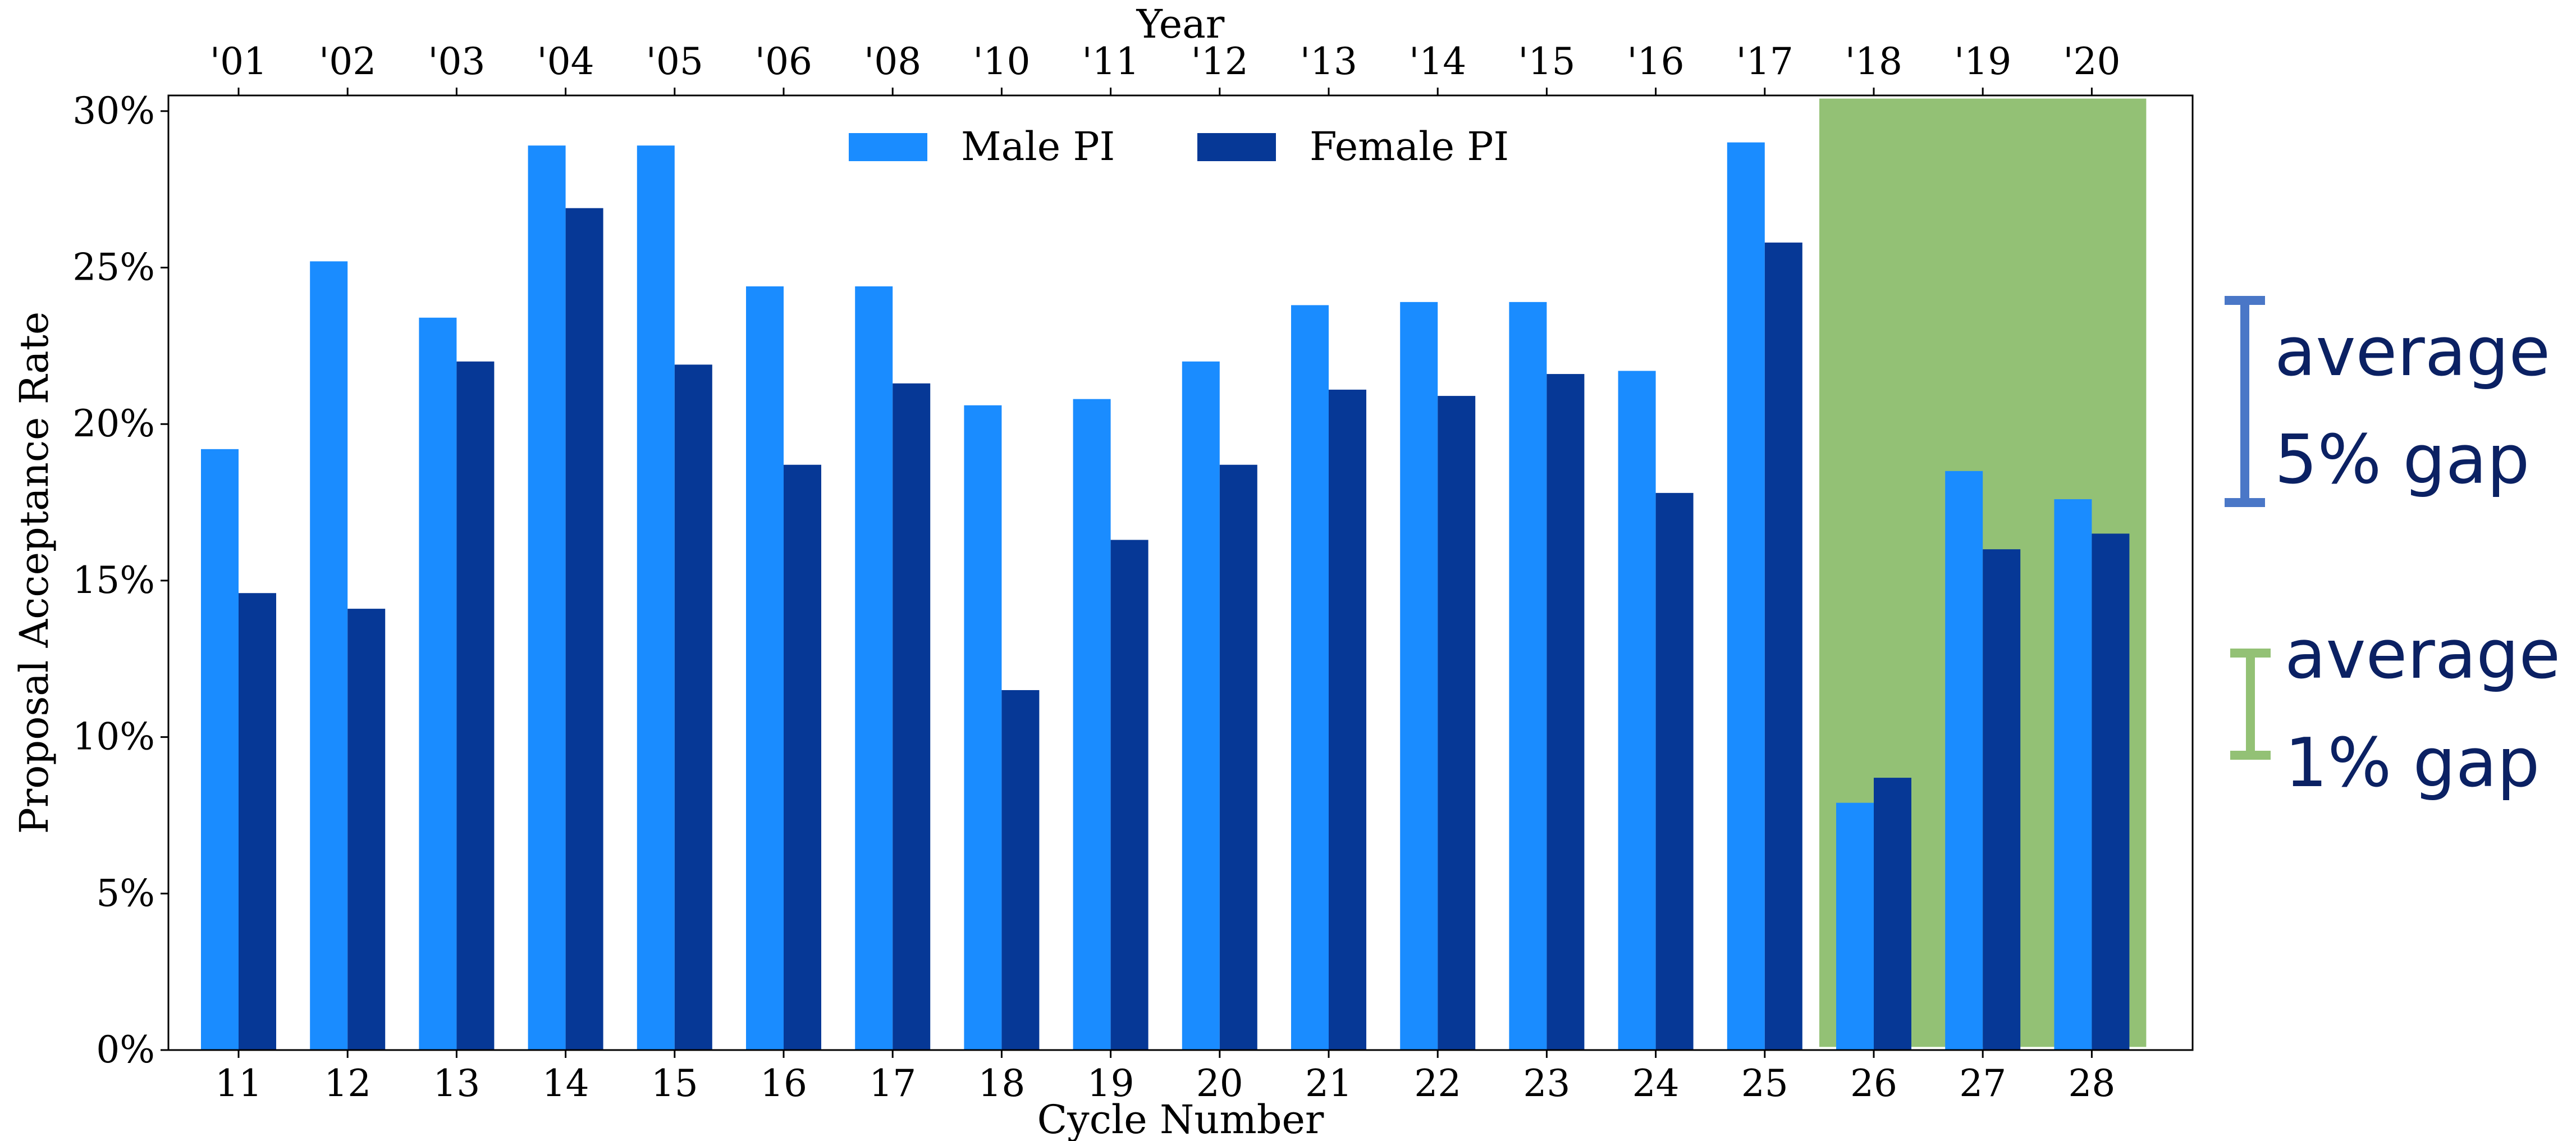  What do you see at coordinates (238, 62) in the screenshot?
I see `x2-tick-label: '01` at bounding box center [238, 62].